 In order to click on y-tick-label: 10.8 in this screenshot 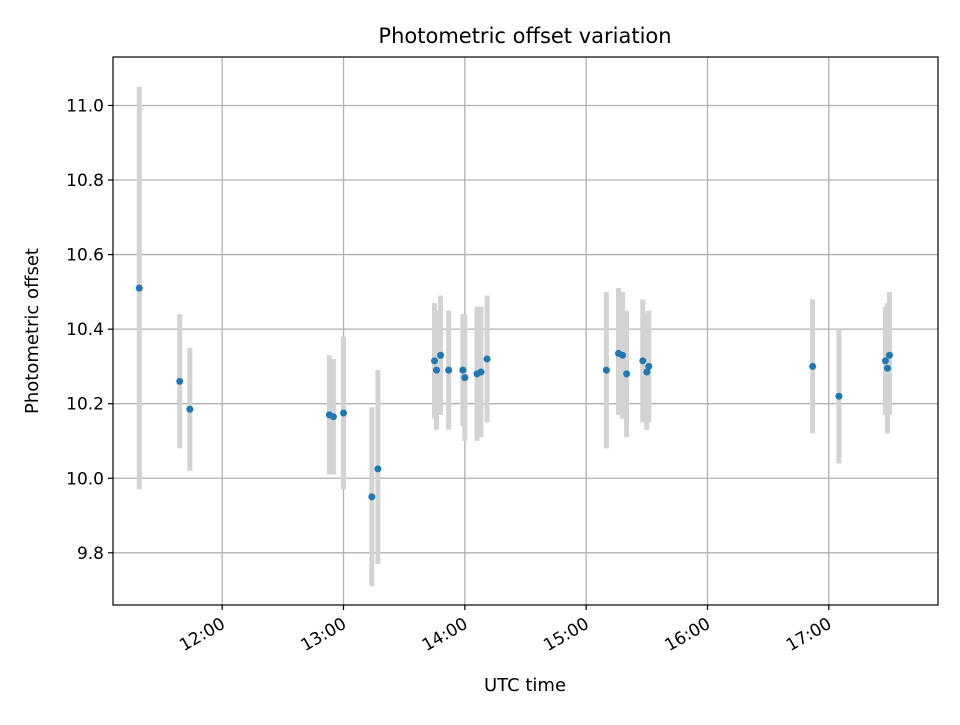, I will do `click(85, 181)`.